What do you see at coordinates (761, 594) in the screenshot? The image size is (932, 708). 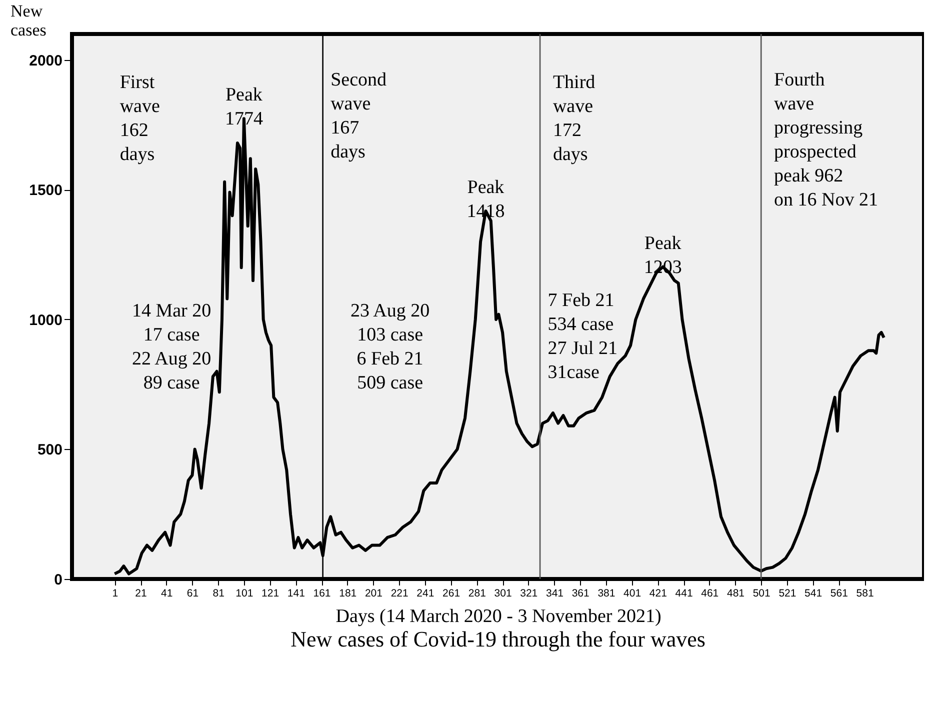 I see `x-tick-label: 501` at bounding box center [761, 594].